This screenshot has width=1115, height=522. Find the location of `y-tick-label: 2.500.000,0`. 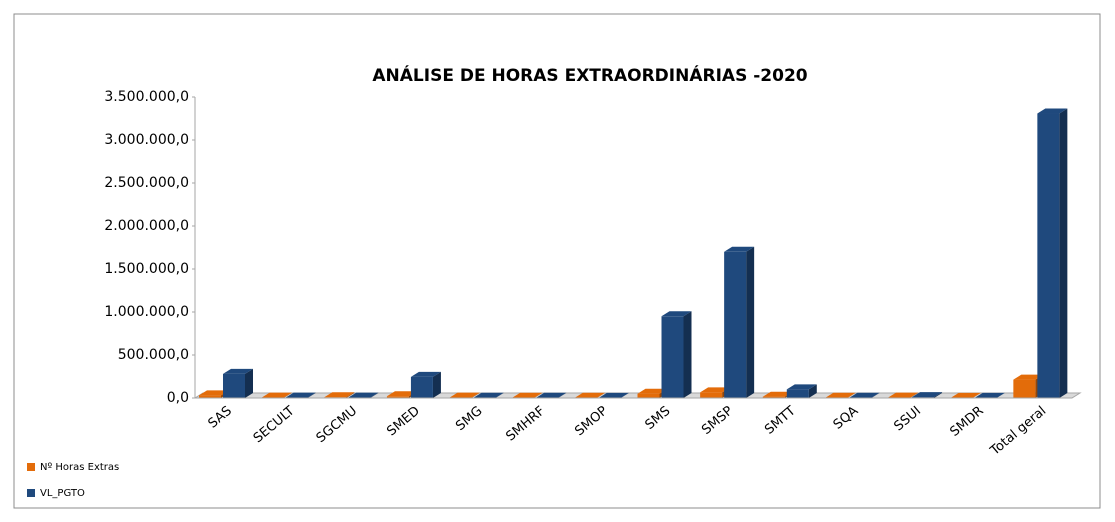

y-tick-label: 2.500.000,0 is located at coordinates (146, 183).